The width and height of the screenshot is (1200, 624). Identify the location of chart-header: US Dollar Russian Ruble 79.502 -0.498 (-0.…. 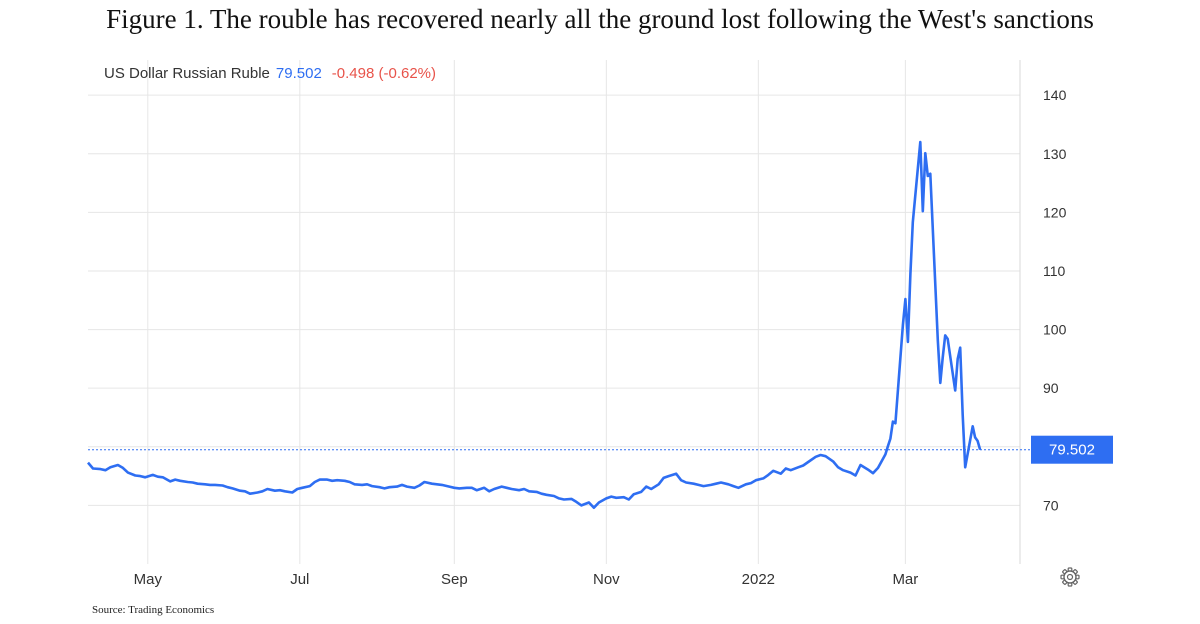
(270, 73).